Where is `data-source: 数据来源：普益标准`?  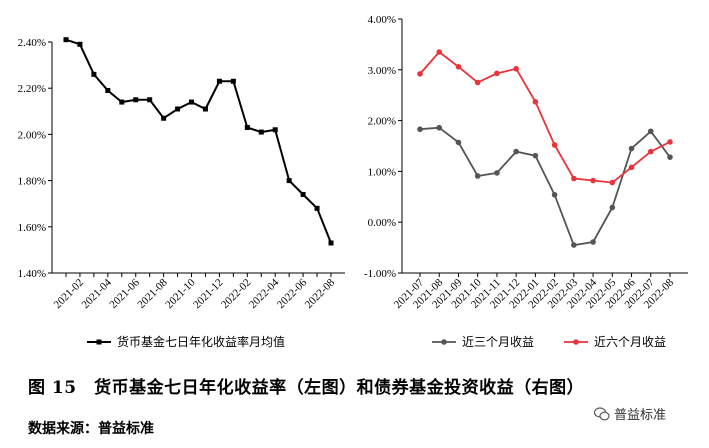
data-source: 数据来源：普益标准 is located at coordinates (91, 429).